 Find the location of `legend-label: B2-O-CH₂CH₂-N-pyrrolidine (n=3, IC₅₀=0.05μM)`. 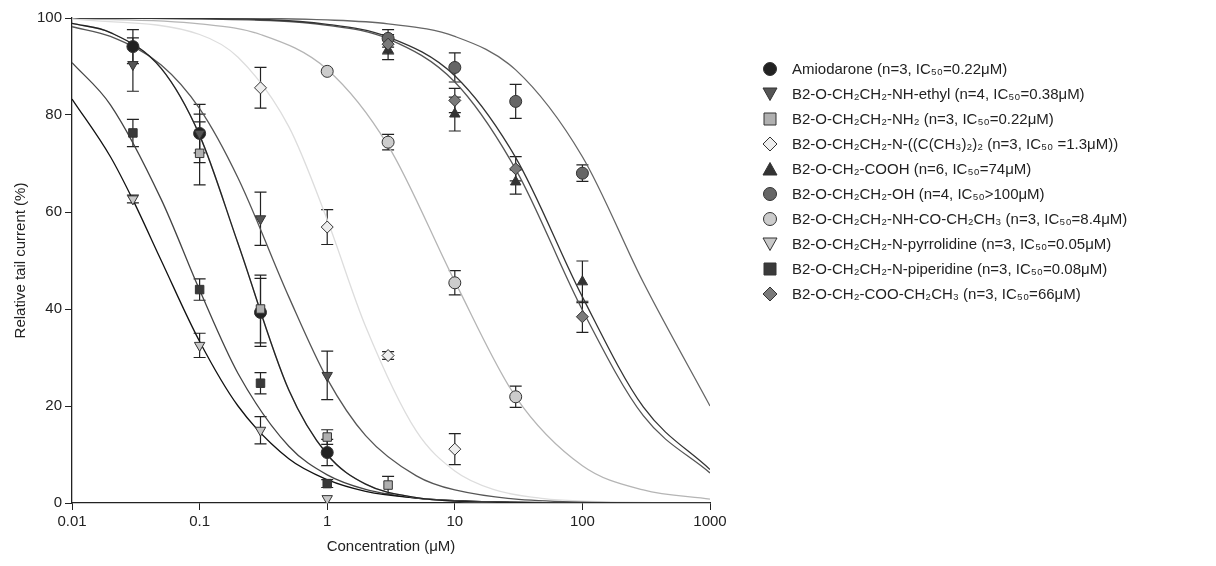

legend-label: B2-O-CH₂CH₂-N-pyrrolidine (n=3, IC₅₀=0.05μM) is located at coordinates (952, 244).